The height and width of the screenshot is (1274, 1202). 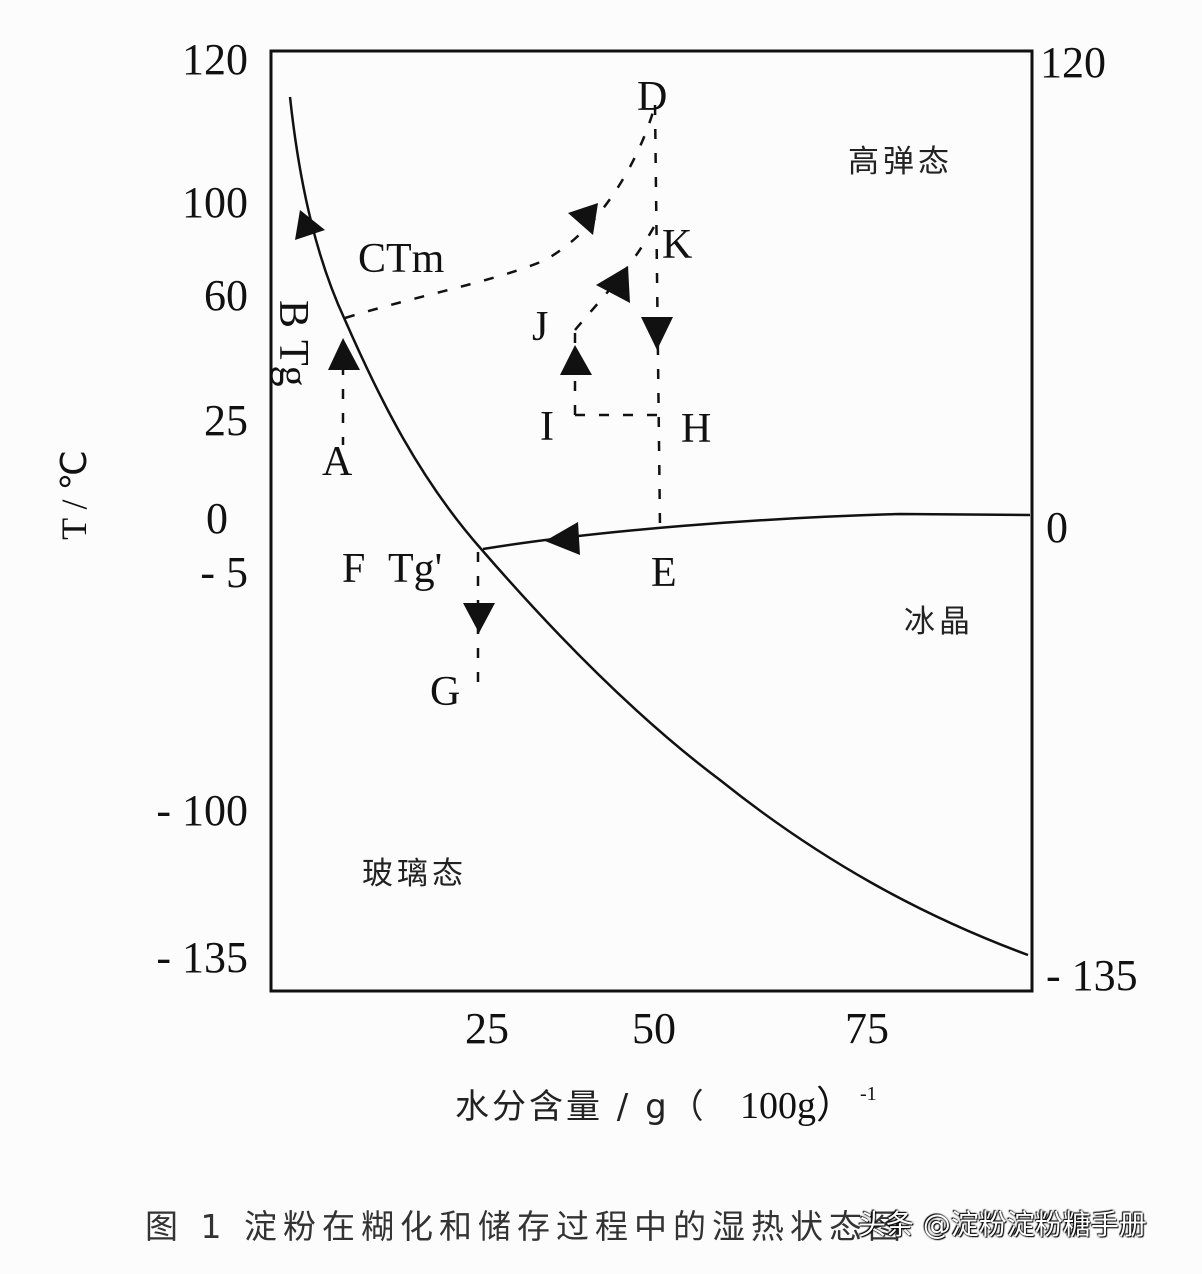 I want to click on y-axis-left-ticks: 120 100 60 25 0 - 5 - 100 - 135, so click(x=202, y=508).